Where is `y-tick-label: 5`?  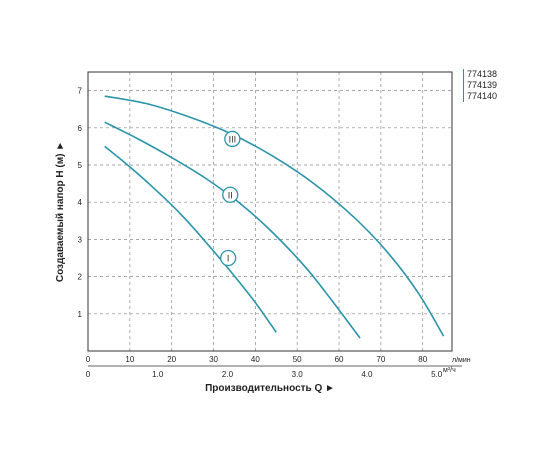 y-tick-label: 5 is located at coordinates (80, 165).